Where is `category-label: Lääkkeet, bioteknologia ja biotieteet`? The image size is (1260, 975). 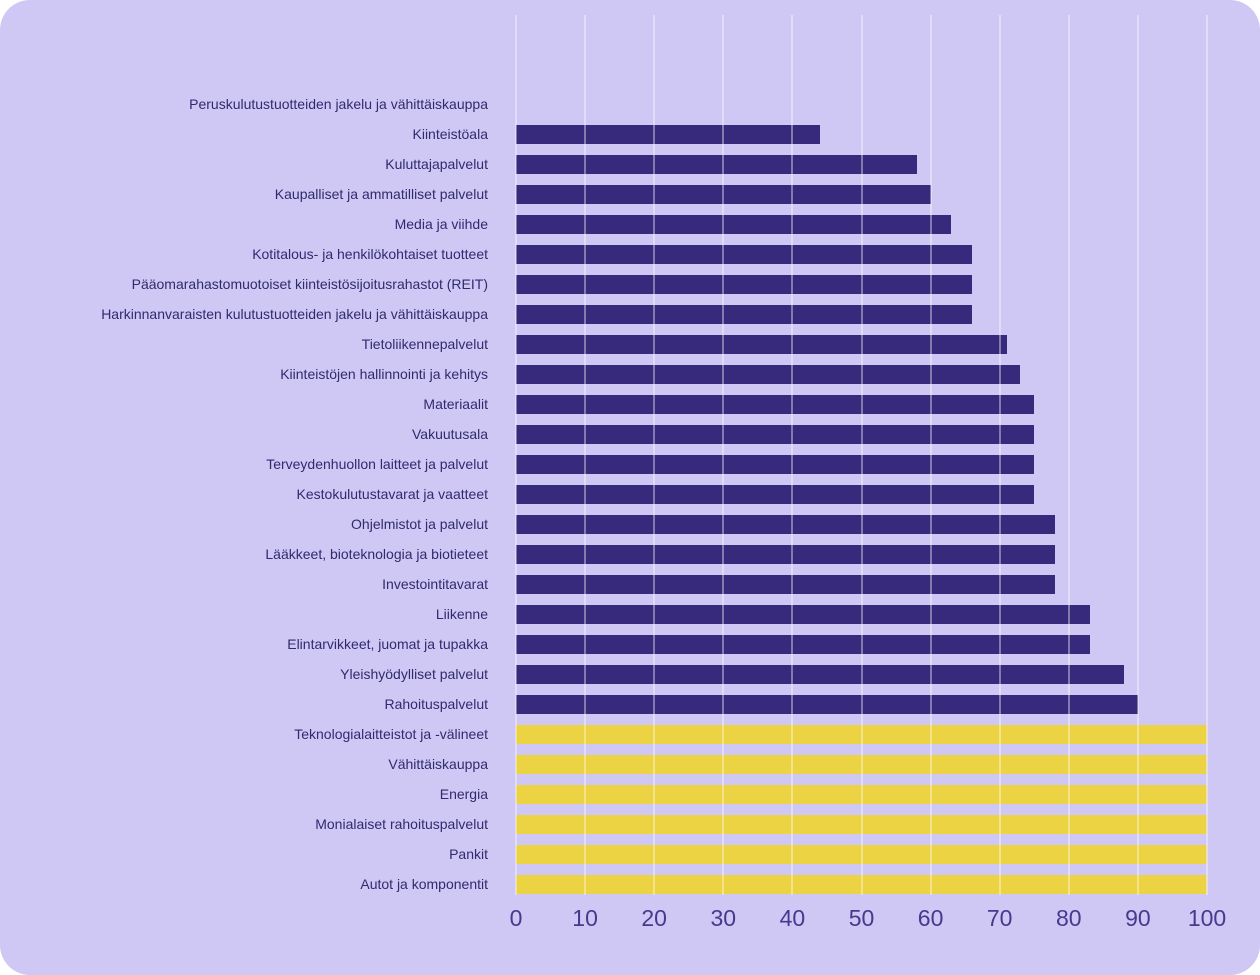
category-label: Lääkkeet, bioteknologia ja biotieteet is located at coordinates (376, 554).